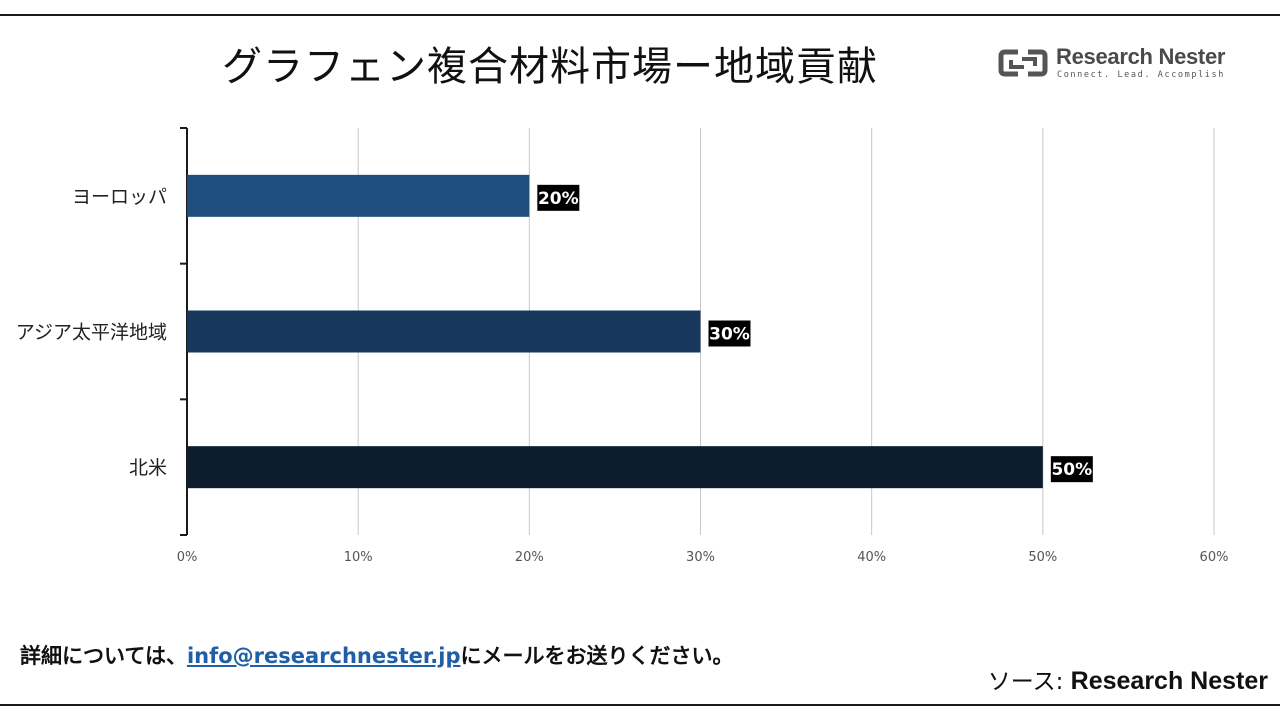 The image size is (1280, 720). What do you see at coordinates (1042, 557) in the screenshot?
I see `x-tick-label: 50%` at bounding box center [1042, 557].